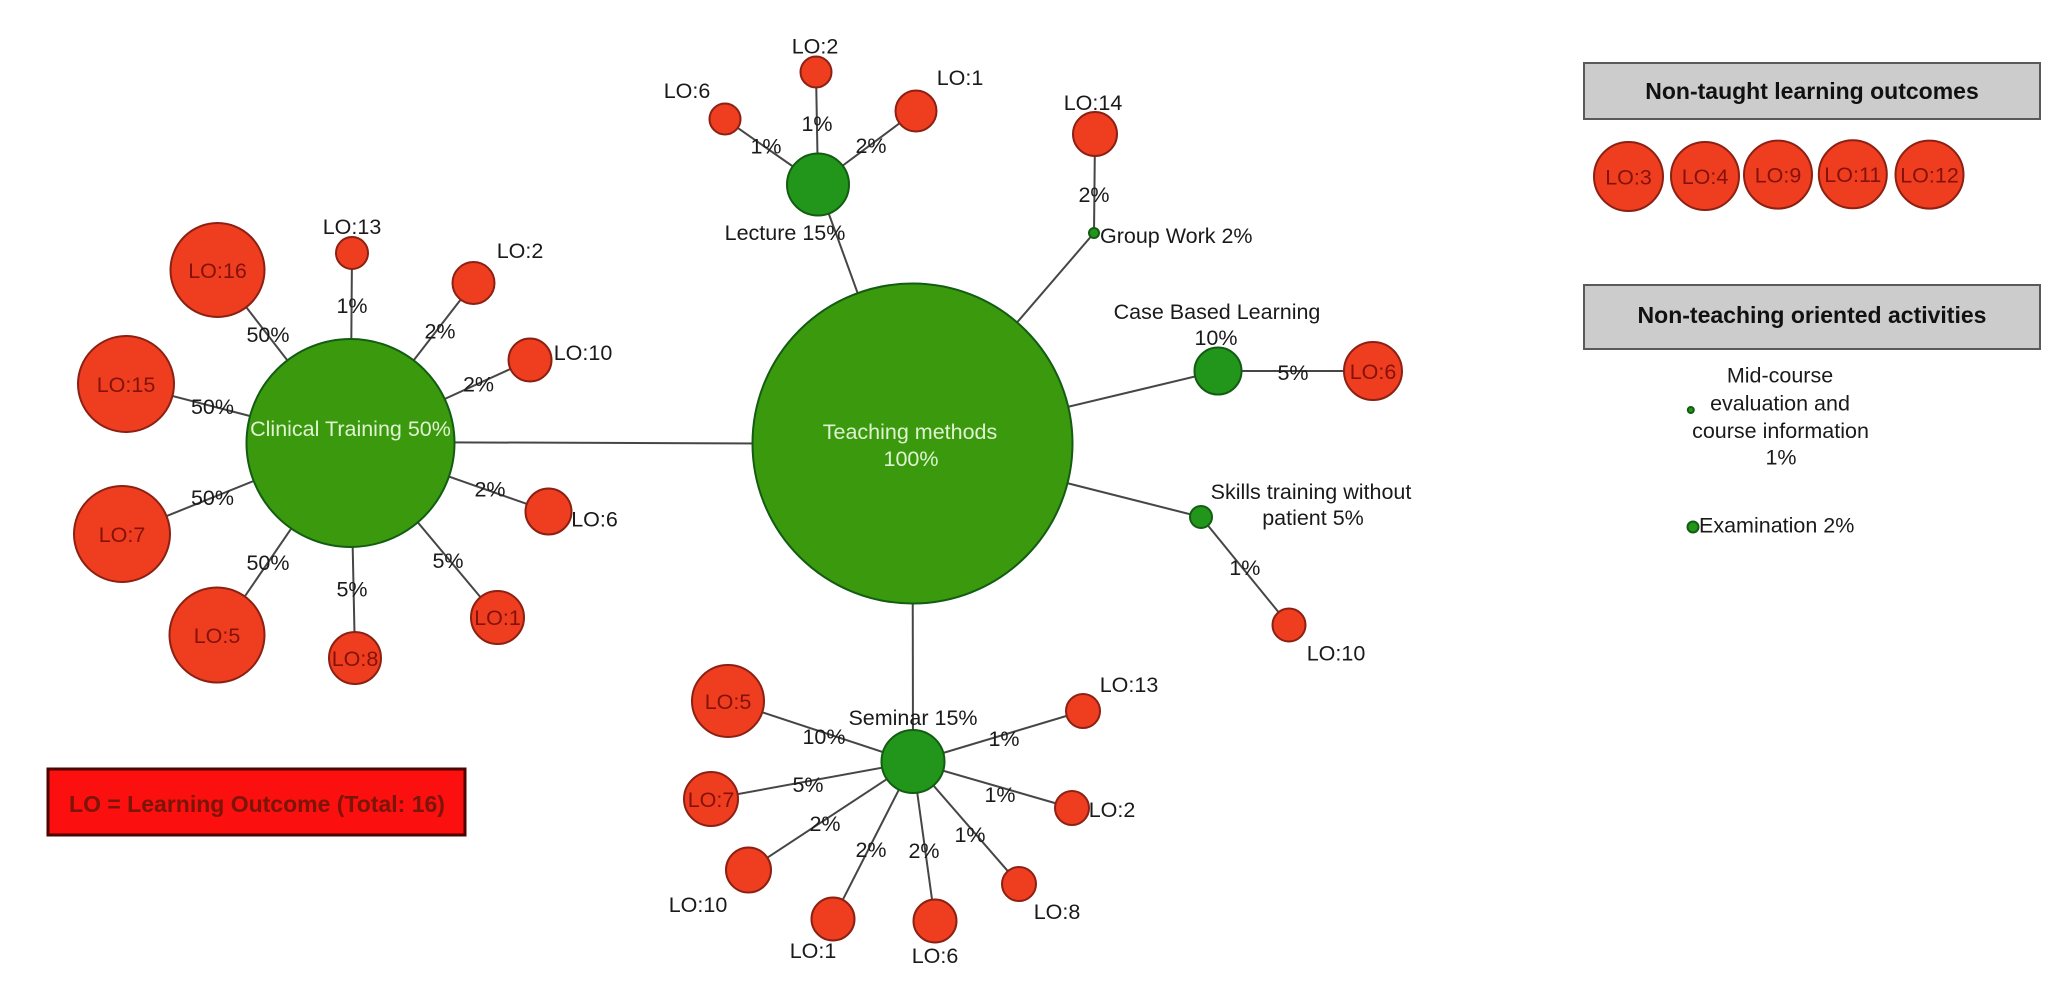  I want to click on svg-text: evaluation and, so click(1780, 404).